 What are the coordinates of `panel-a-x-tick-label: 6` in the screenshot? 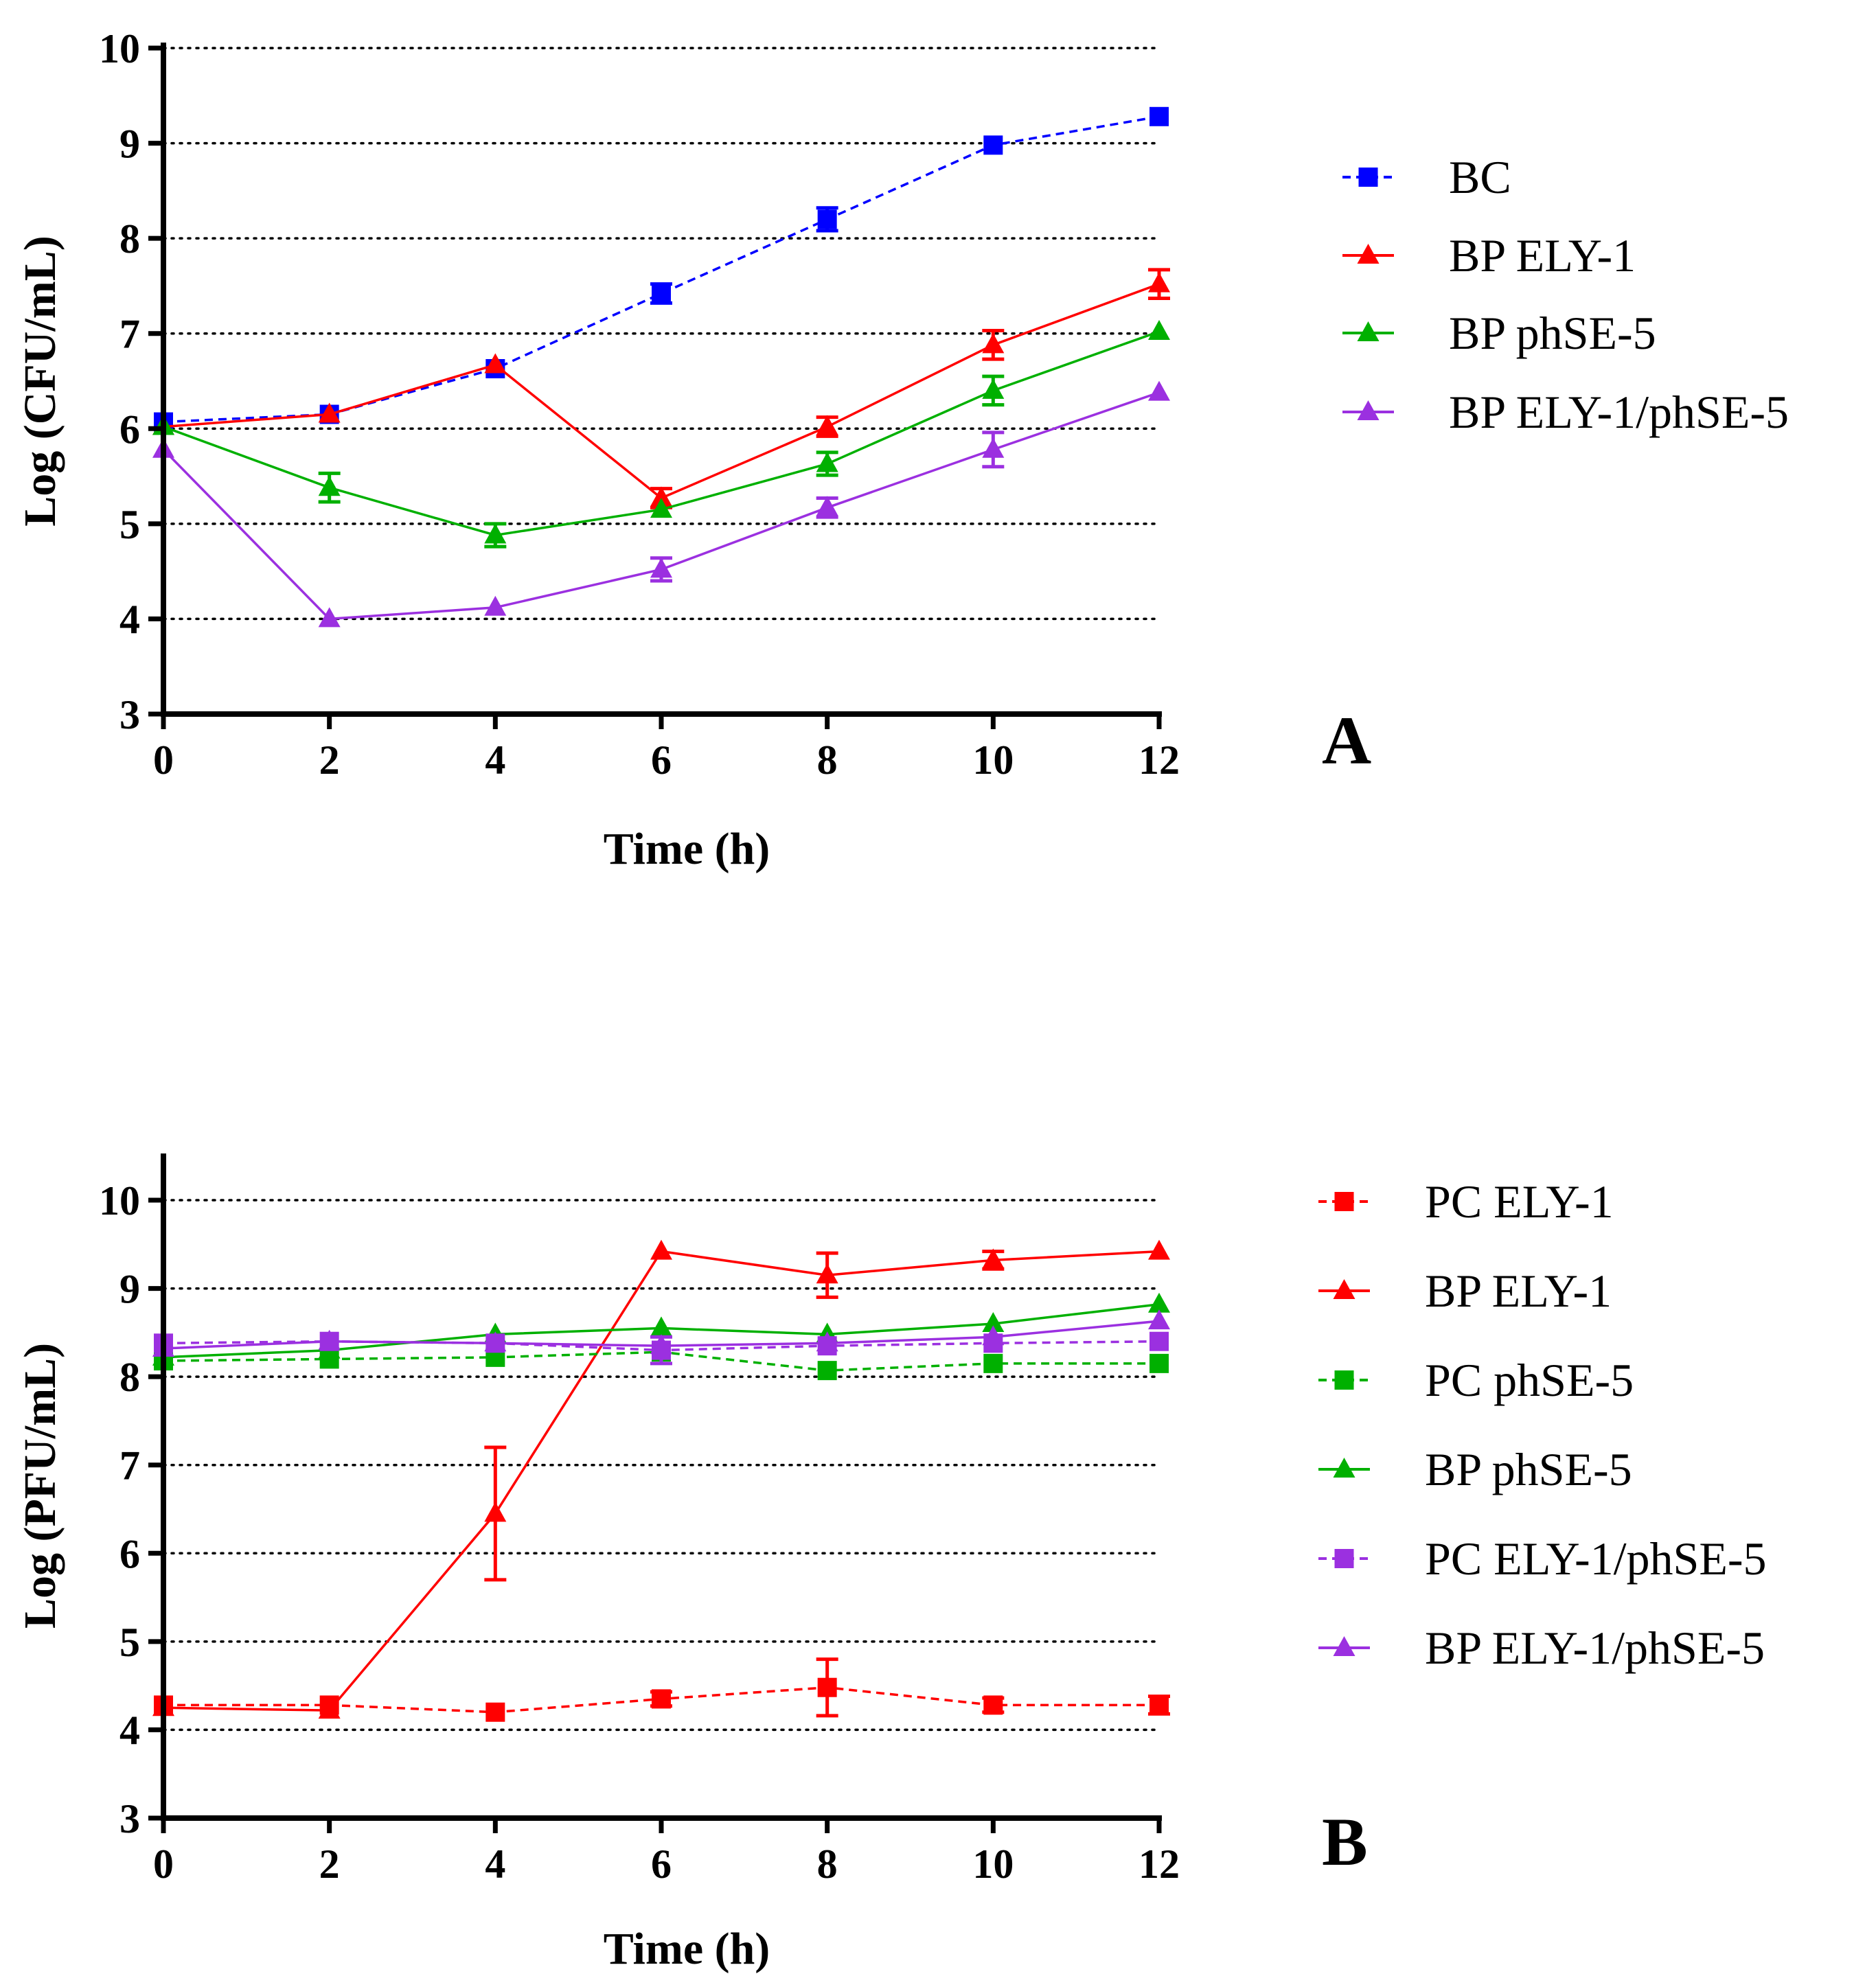 It's located at (661, 760).